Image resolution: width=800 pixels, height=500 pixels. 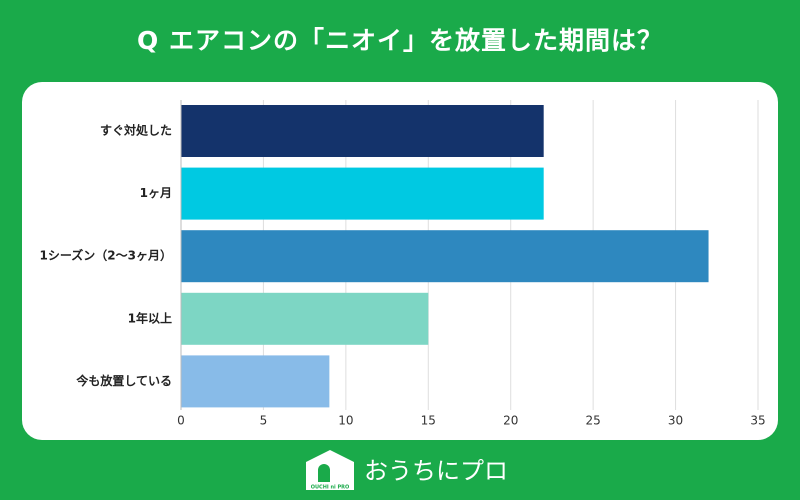 What do you see at coordinates (330, 488) in the screenshot?
I see `logo-mark: OUCHI ni PRO` at bounding box center [330, 488].